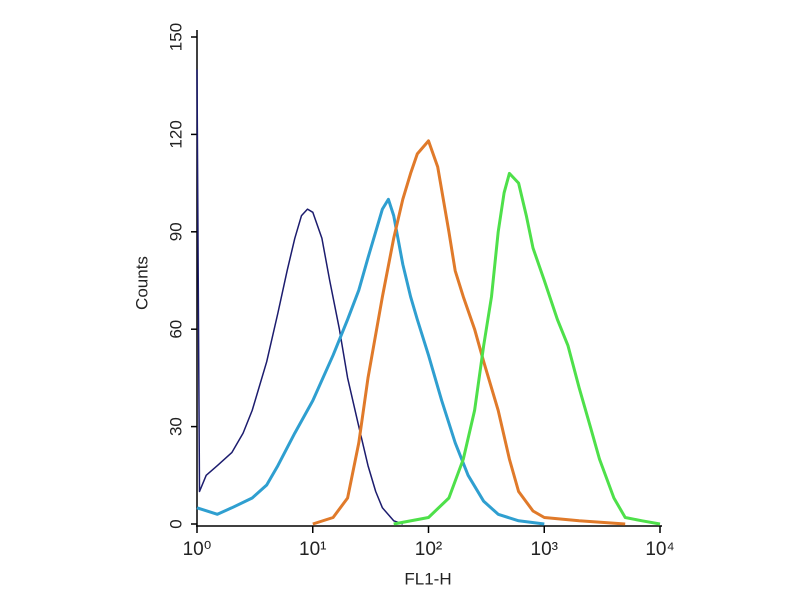  Describe the element at coordinates (544, 549) in the screenshot. I see `x-tick-label: 10³` at that location.